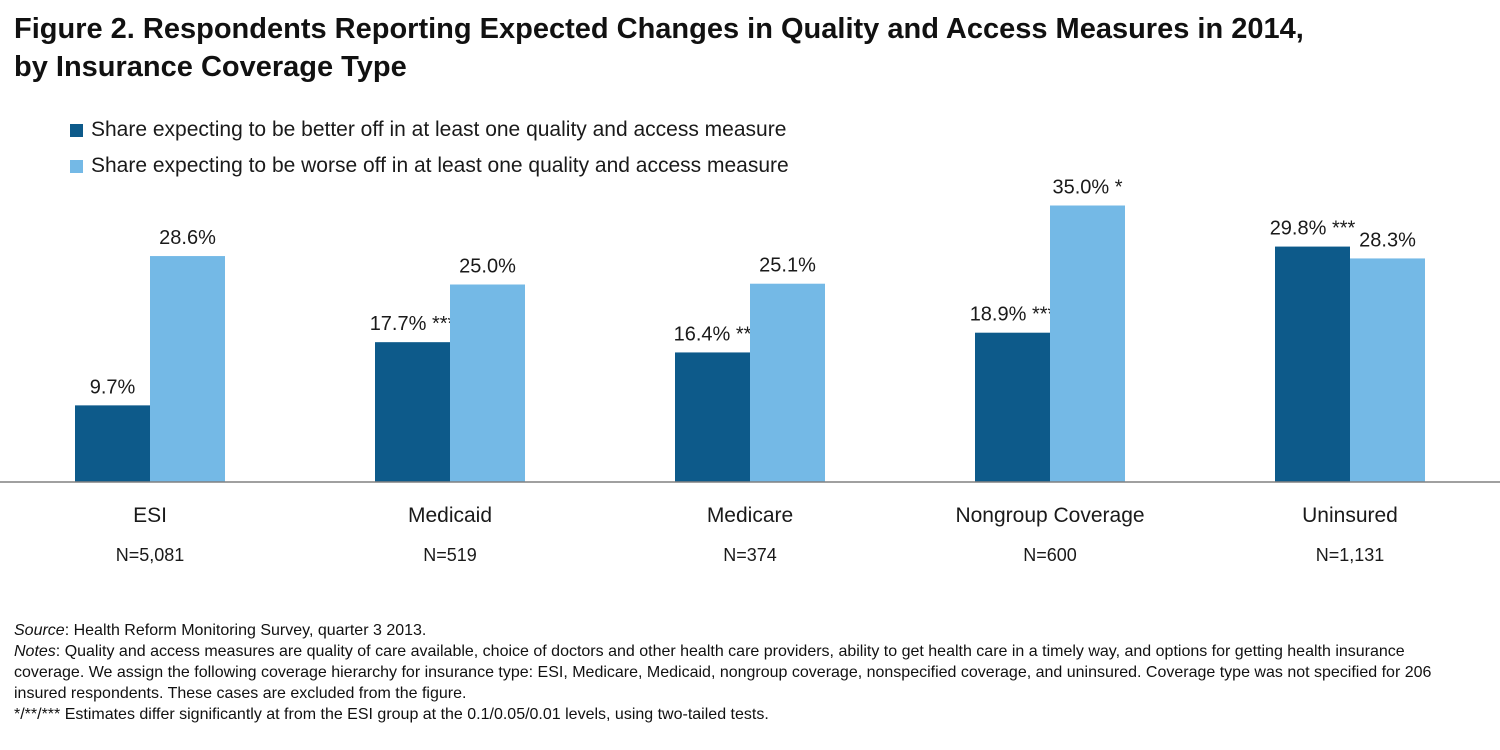 This screenshot has width=1500, height=750. What do you see at coordinates (412, 412) in the screenshot?
I see `bar-medicaid-better` at bounding box center [412, 412].